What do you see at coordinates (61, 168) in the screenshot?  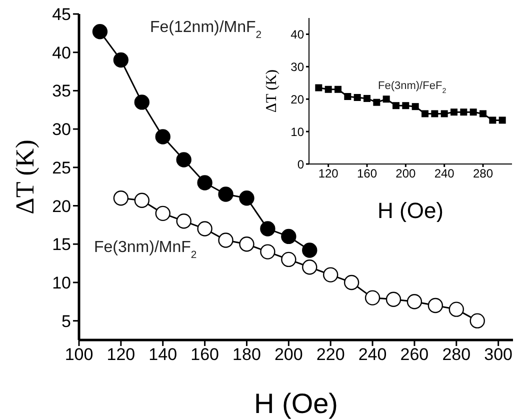 I see `y-tick-label: 25` at bounding box center [61, 168].